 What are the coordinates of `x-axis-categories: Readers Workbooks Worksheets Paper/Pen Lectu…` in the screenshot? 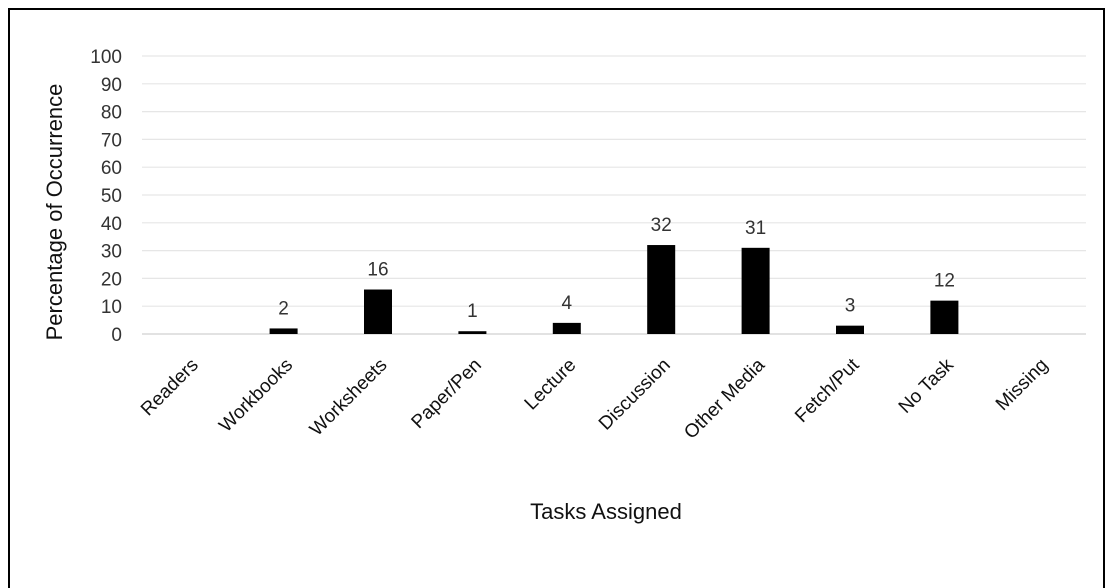 It's located at (594, 398).